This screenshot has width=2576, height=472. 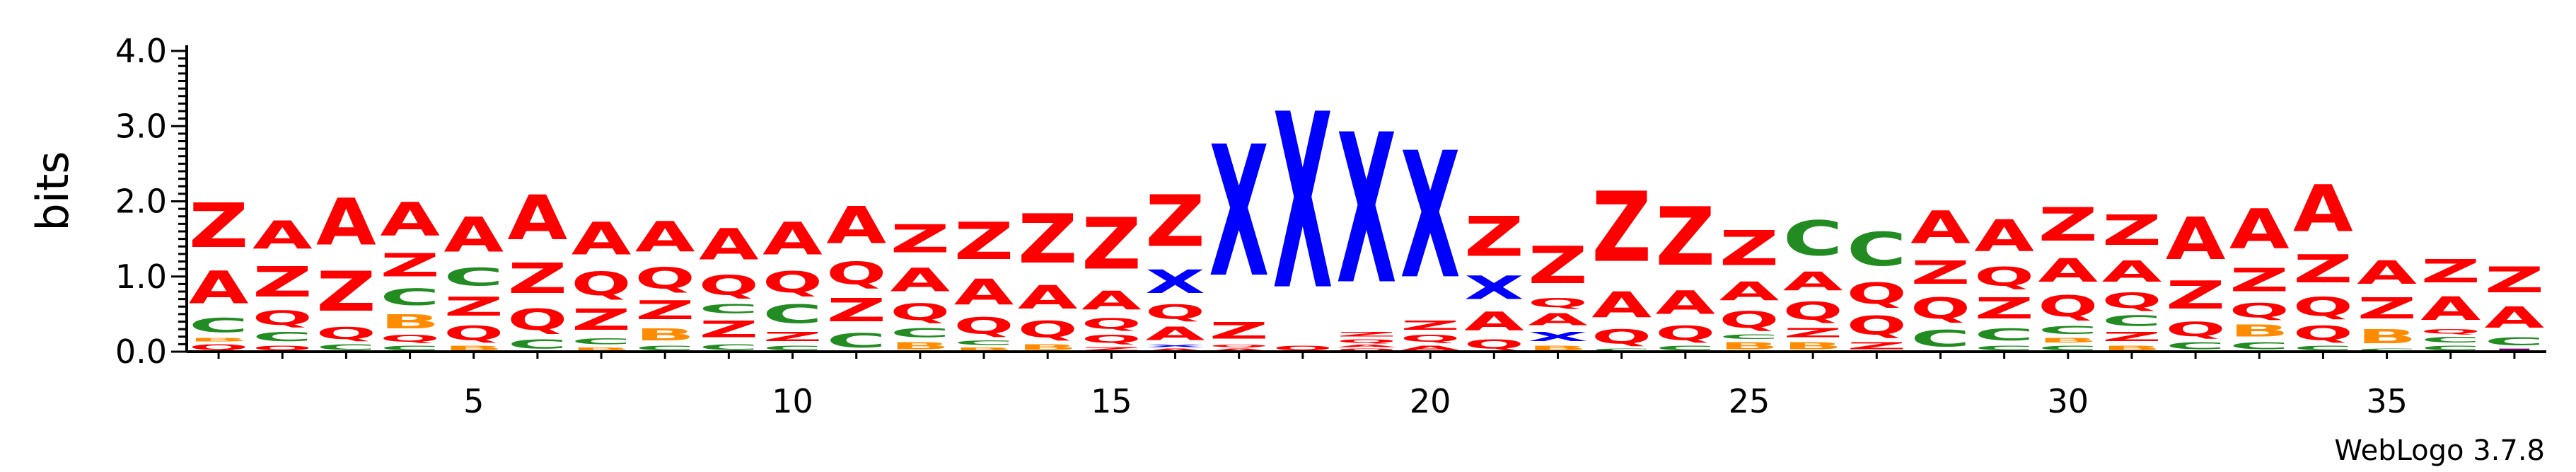 What do you see at coordinates (1367, 210) in the screenshot?
I see `logo-letter-X: X` at bounding box center [1367, 210].